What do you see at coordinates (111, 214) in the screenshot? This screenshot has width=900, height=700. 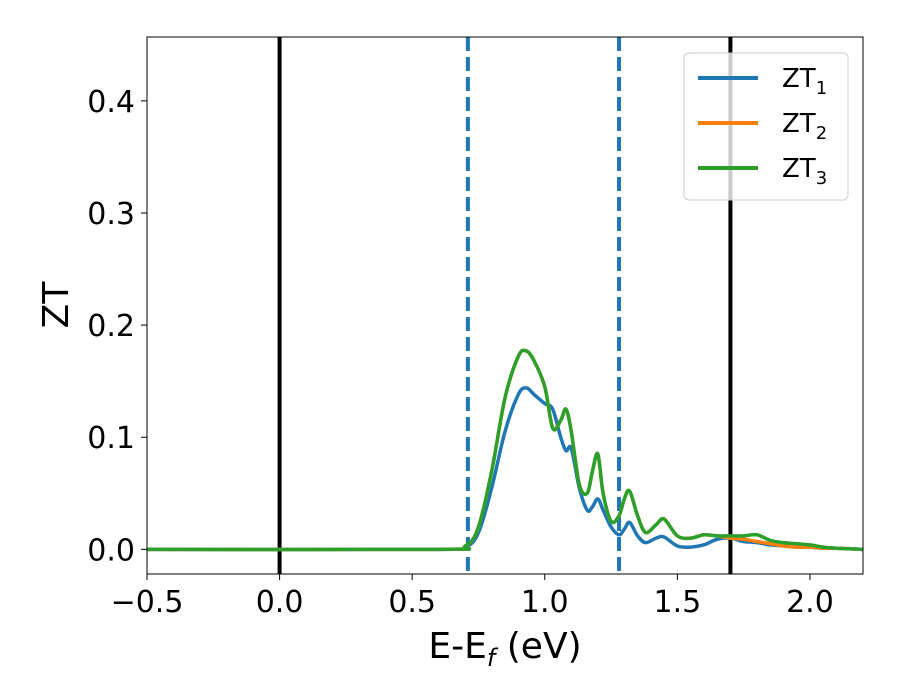 I see `y-tick-label: 0.3` at bounding box center [111, 214].